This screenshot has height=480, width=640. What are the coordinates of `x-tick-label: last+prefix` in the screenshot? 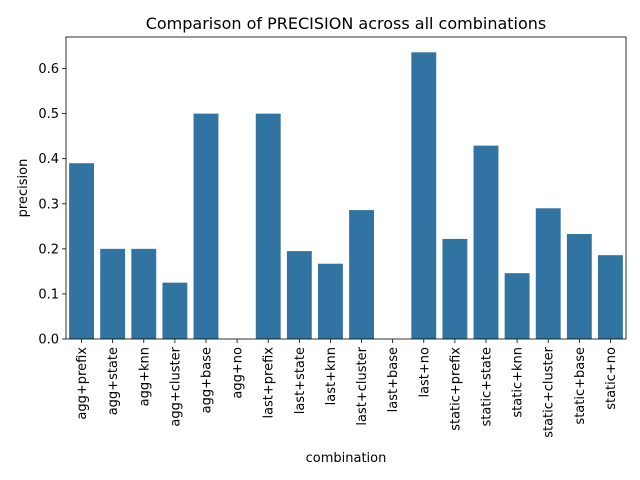 It's located at (269, 383).